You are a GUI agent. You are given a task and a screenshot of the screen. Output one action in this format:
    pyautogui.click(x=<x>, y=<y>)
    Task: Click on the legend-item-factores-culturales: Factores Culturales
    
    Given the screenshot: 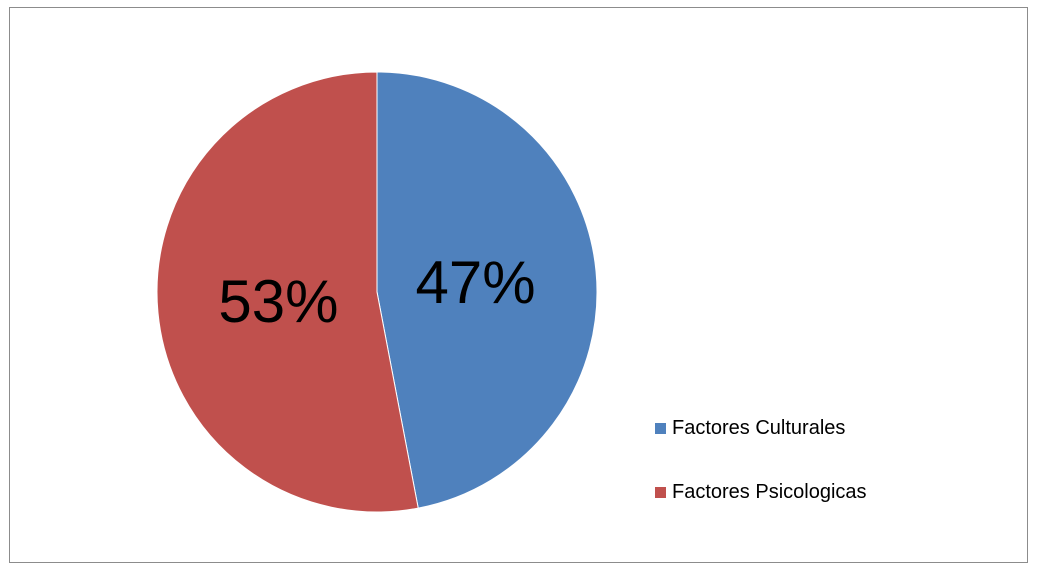 What is the action you would take?
    pyautogui.click(x=761, y=428)
    